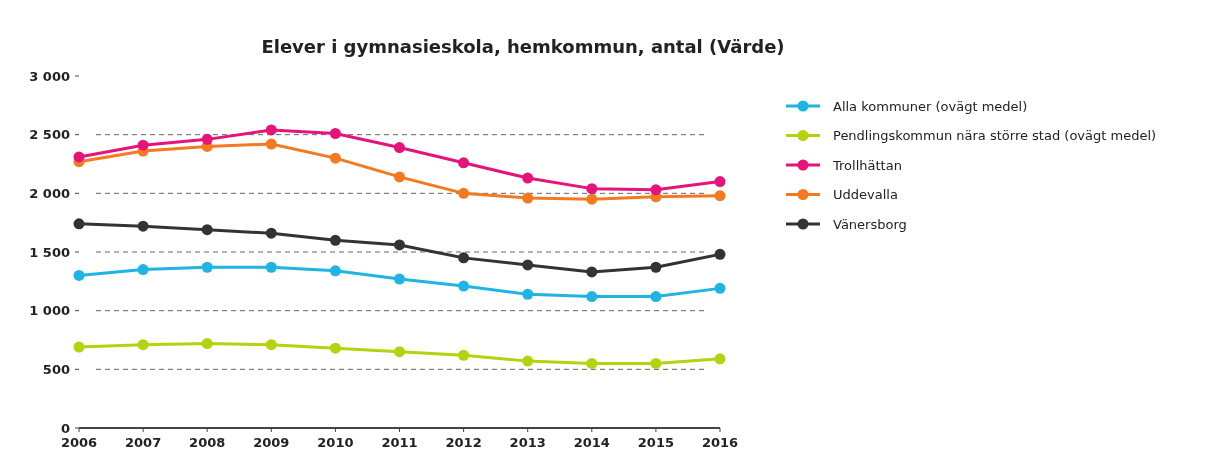 The image size is (1208, 460). What do you see at coordinates (591, 442) in the screenshot?
I see `x-tick-label: 2014` at bounding box center [591, 442].